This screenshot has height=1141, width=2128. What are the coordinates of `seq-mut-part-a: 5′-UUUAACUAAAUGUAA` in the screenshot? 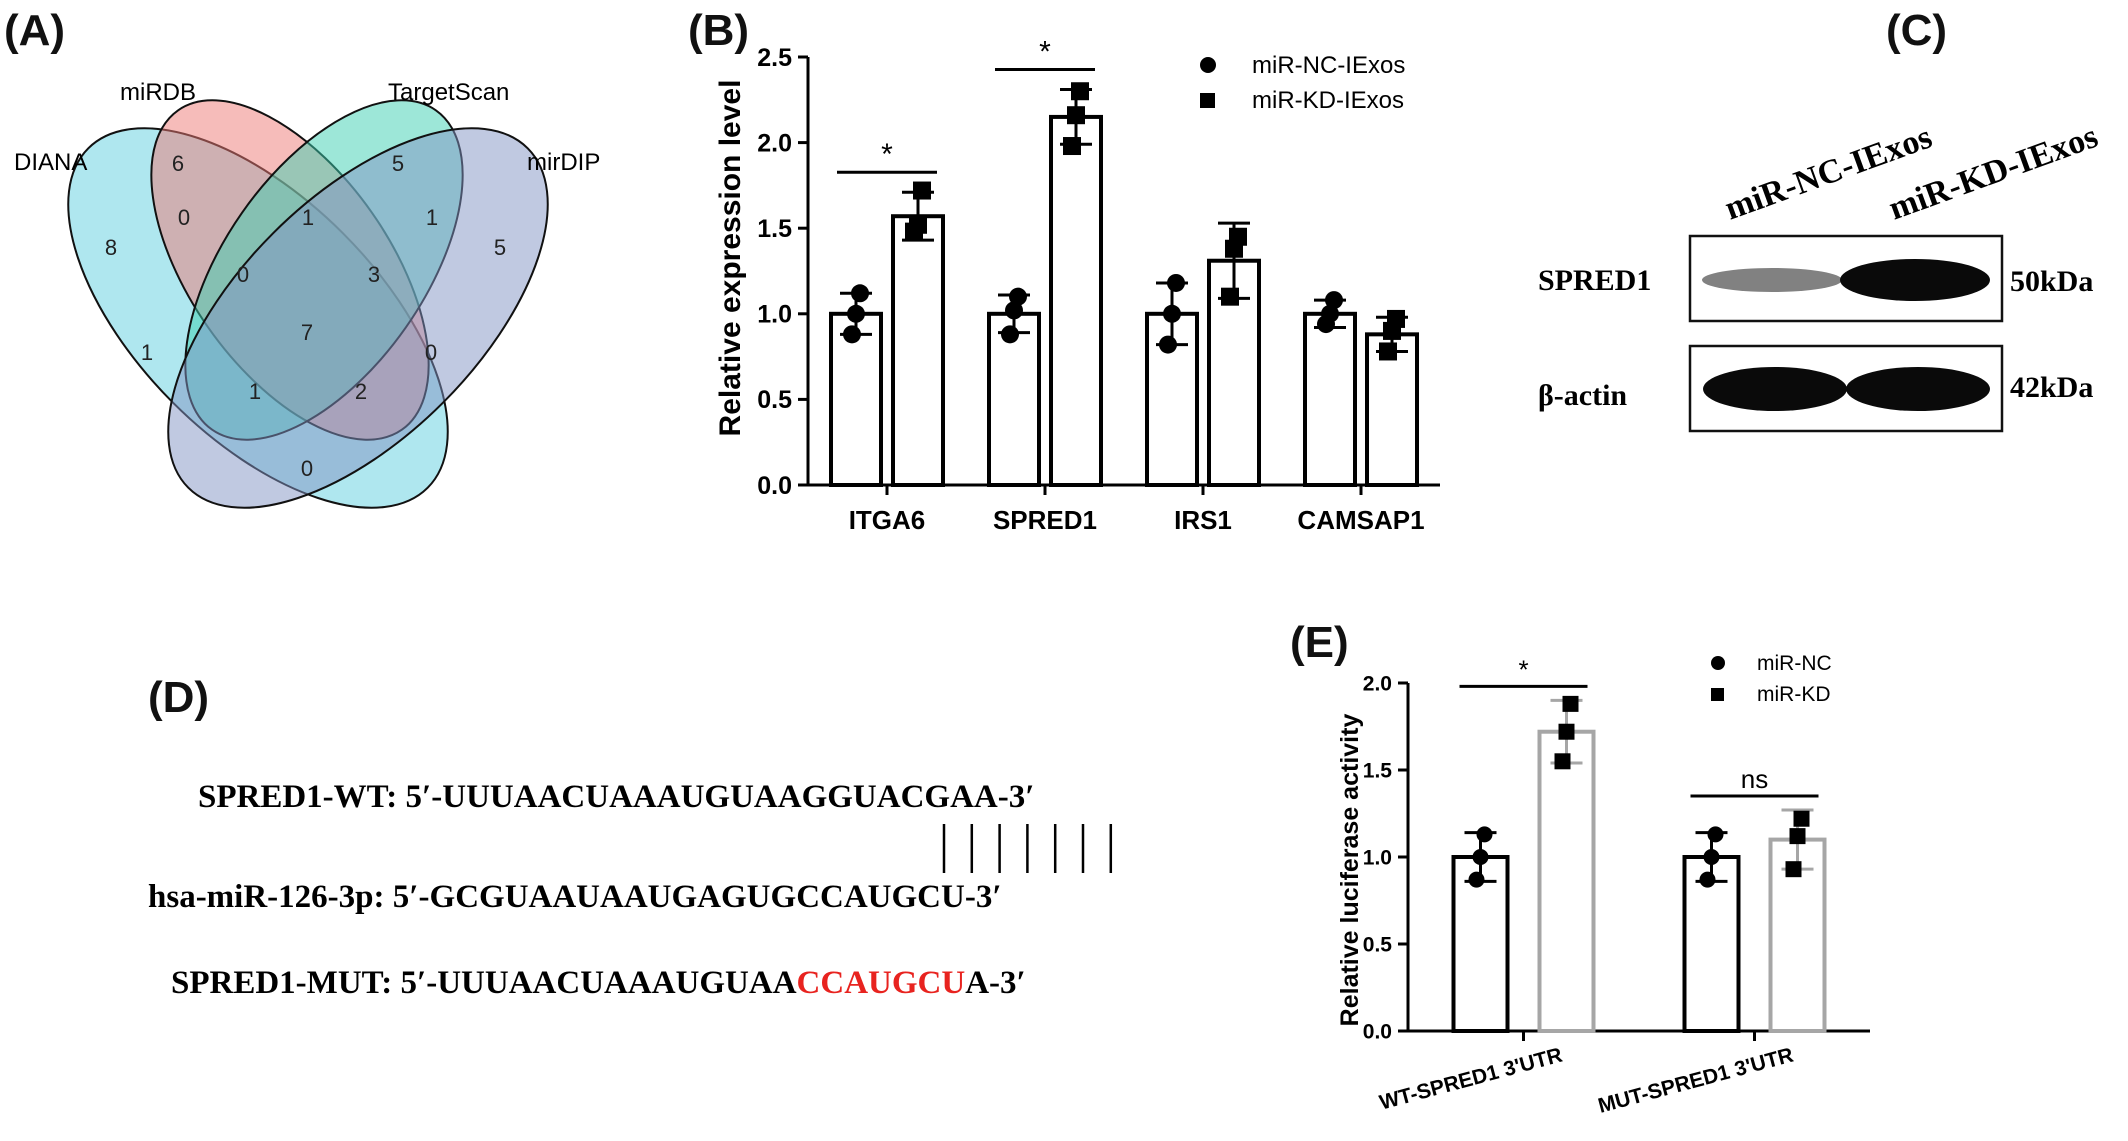 It's located at (598, 983).